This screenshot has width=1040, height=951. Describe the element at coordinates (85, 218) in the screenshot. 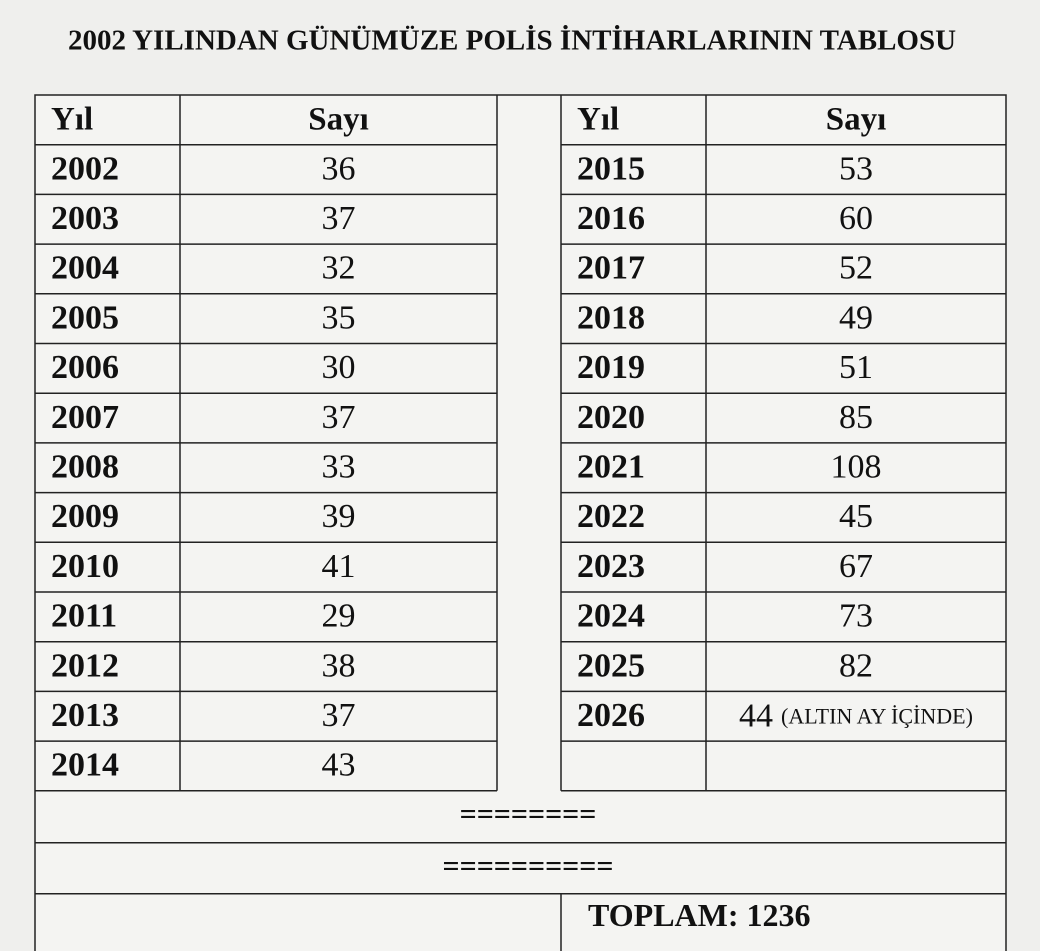

I see `year: 2003` at that location.